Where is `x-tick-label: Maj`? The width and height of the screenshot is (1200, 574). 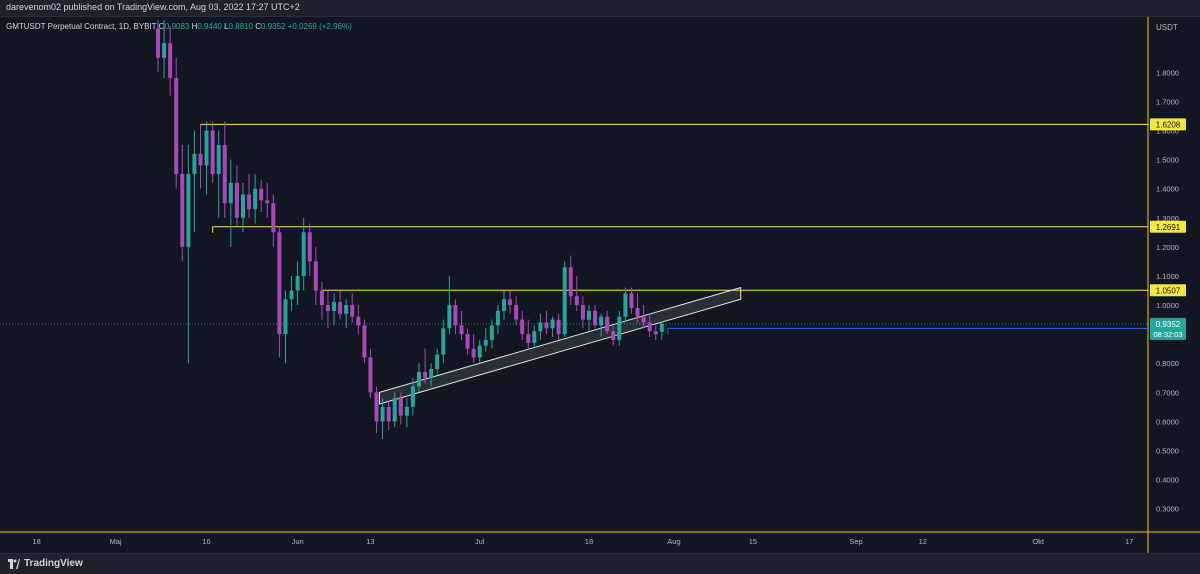 x-tick-label: Maj is located at coordinates (115, 541).